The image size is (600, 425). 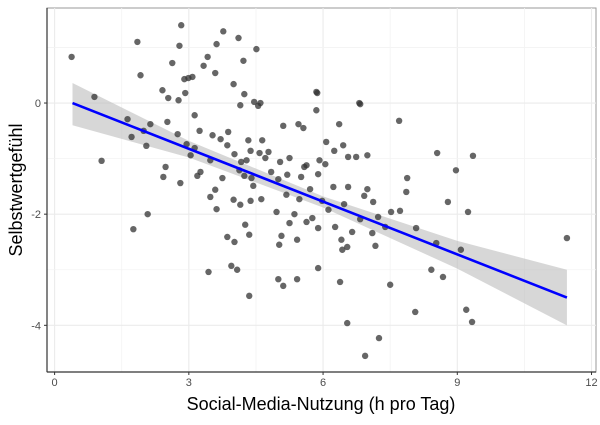 I want to click on y-tick-label: 0, so click(x=38, y=104).